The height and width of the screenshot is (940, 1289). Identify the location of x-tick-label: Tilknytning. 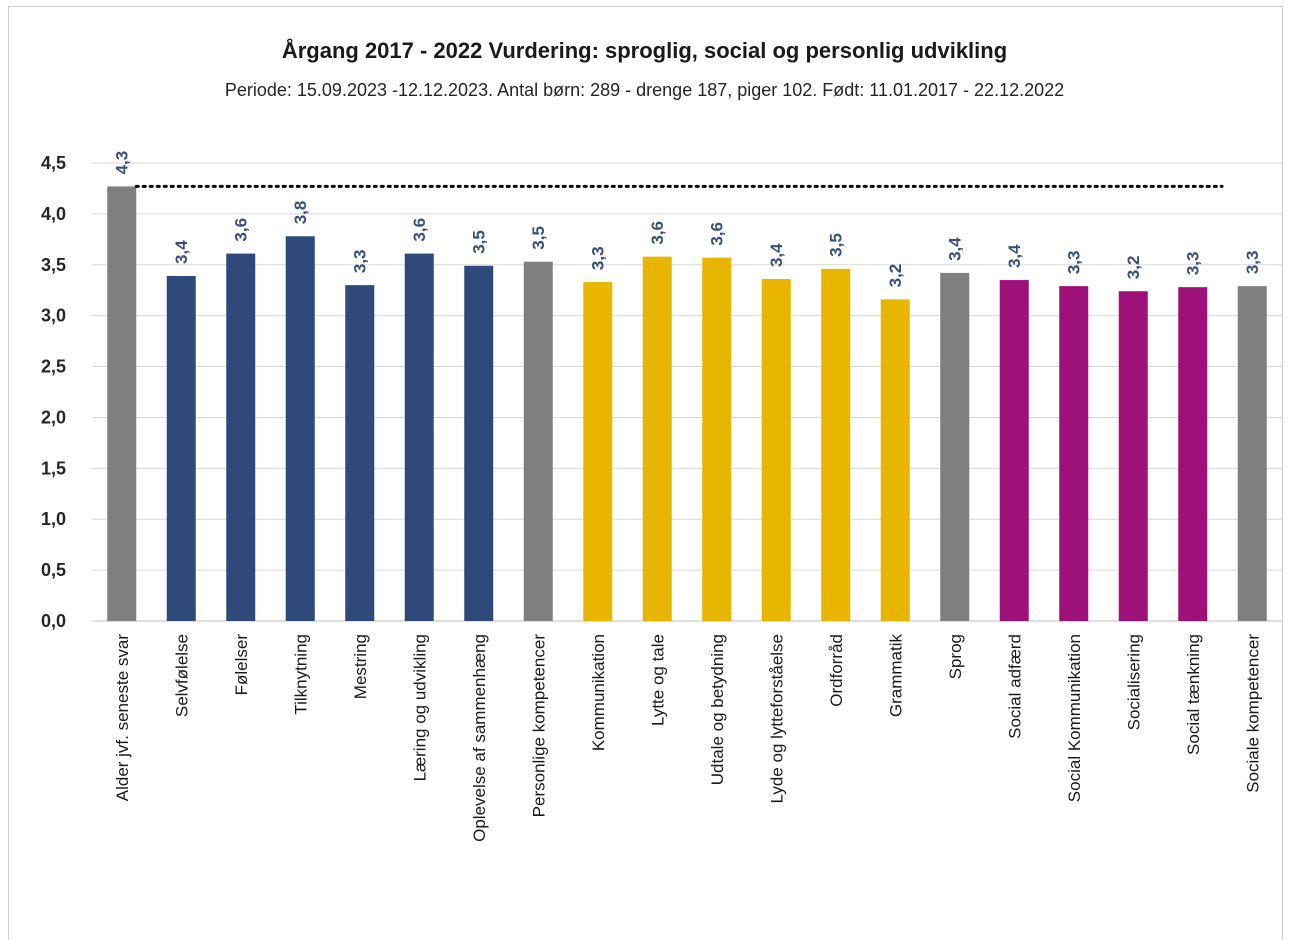
(300, 674).